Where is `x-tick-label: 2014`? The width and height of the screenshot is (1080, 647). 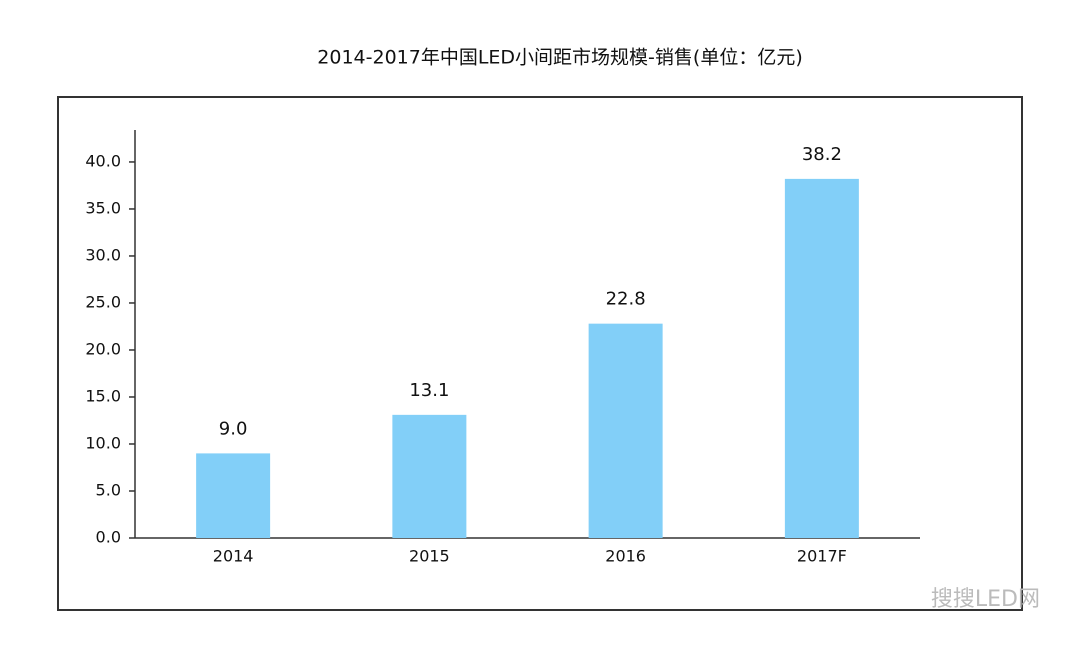 x-tick-label: 2014 is located at coordinates (233, 556).